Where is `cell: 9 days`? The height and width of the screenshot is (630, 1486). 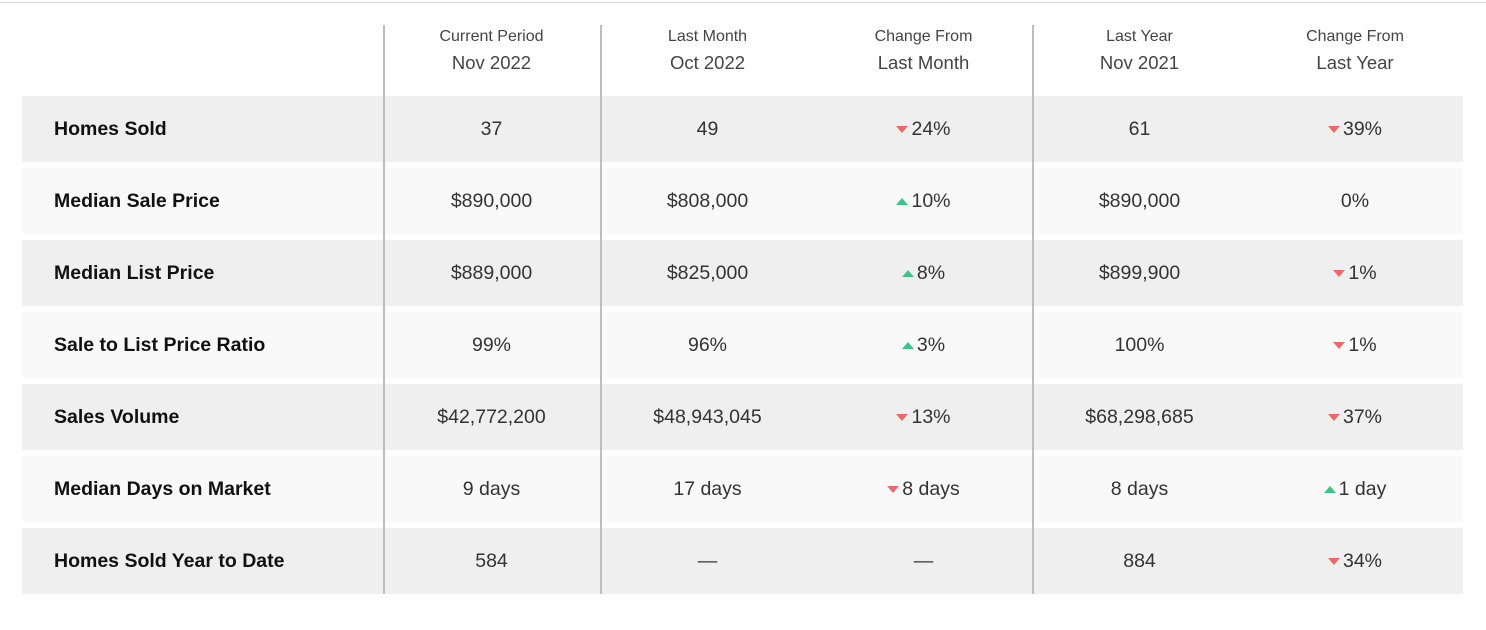 cell: 9 days is located at coordinates (491, 488).